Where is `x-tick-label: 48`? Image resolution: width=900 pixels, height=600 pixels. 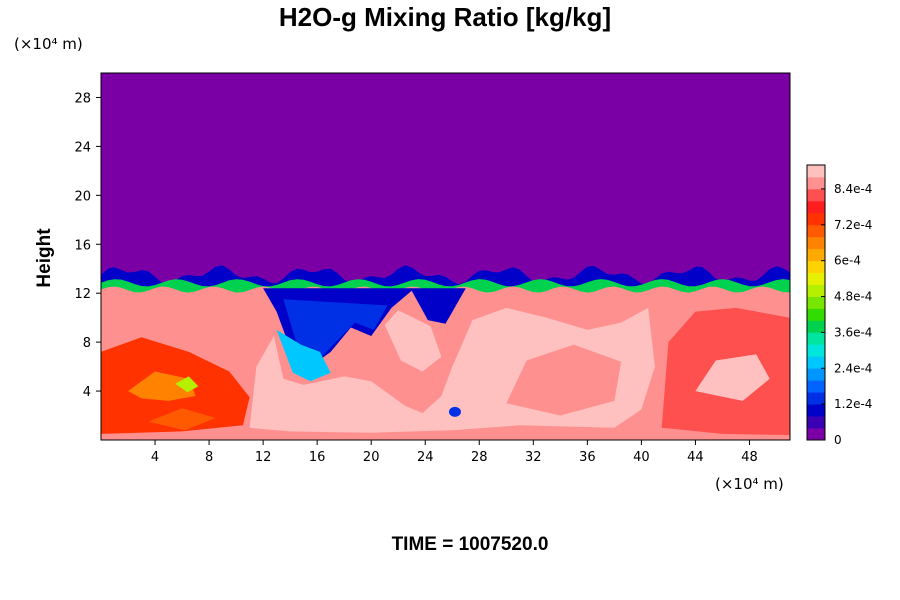 x-tick-label: 48 is located at coordinates (749, 457).